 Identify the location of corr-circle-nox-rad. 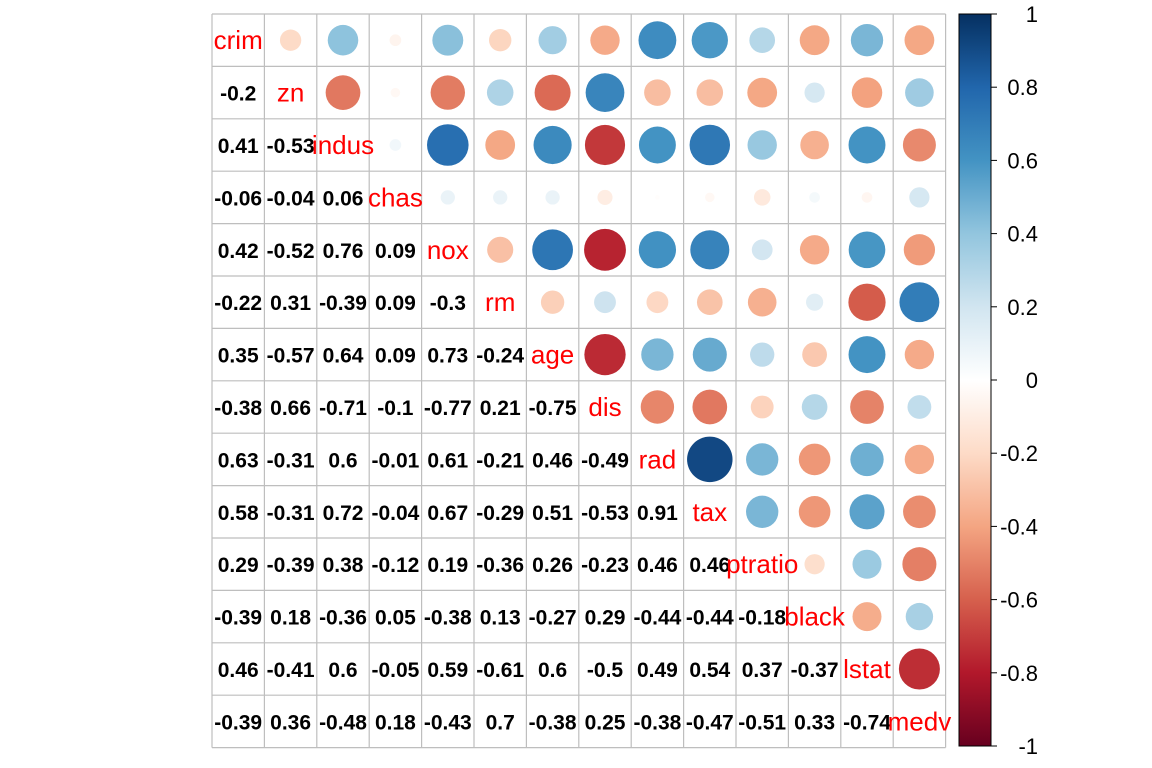
(657, 250).